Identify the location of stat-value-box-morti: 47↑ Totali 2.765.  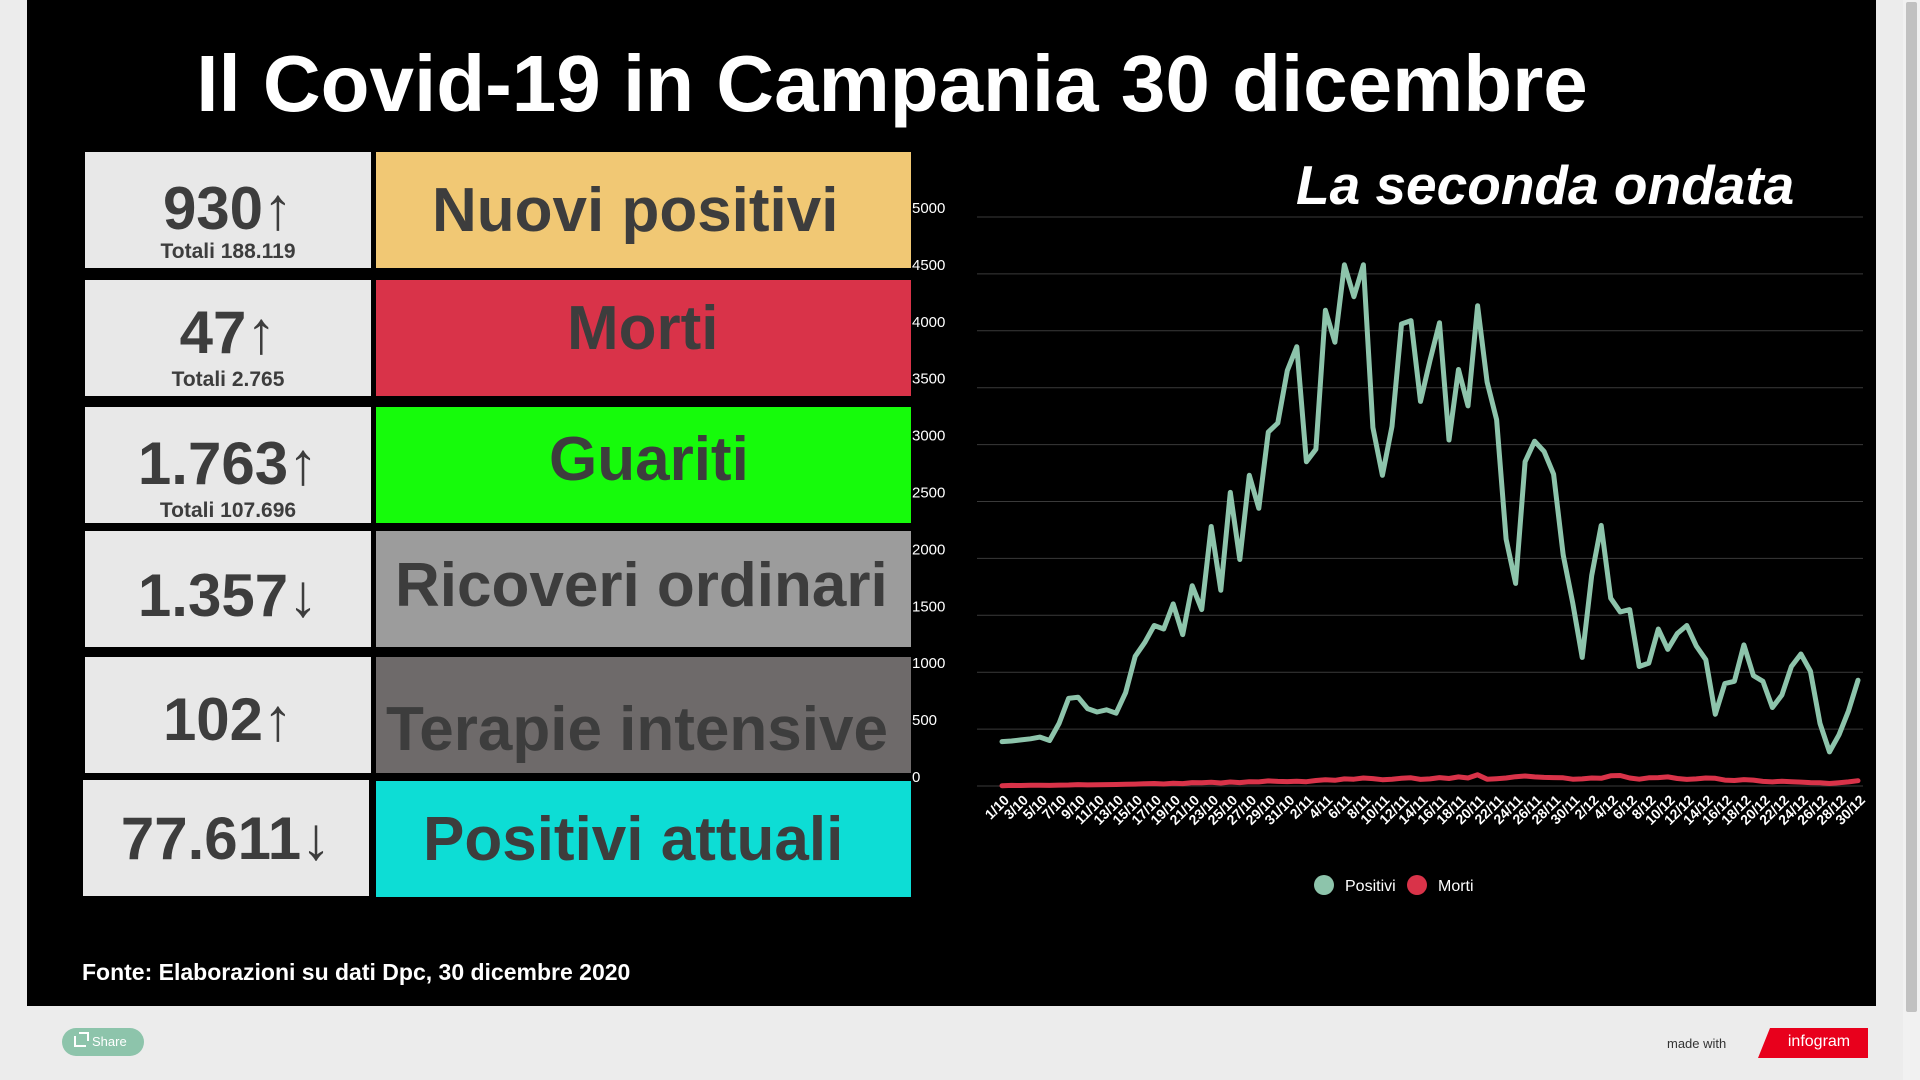
(228, 338).